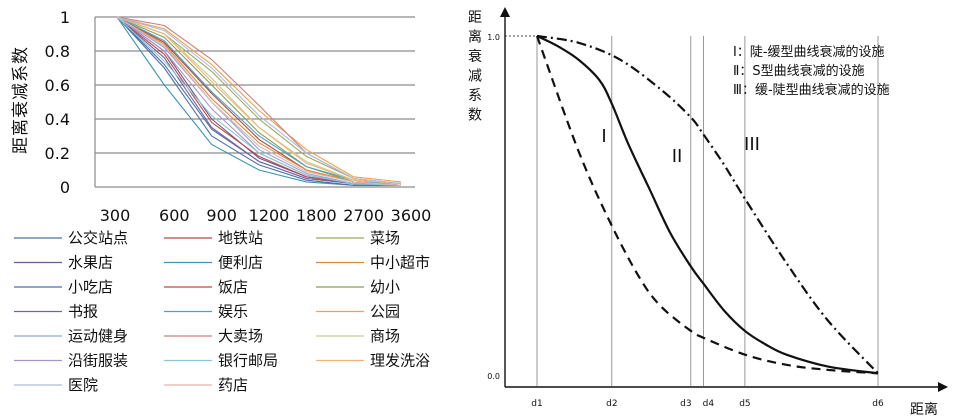 The width and height of the screenshot is (956, 418). I want to click on left-legend-entry: 大卖场, so click(213, 336).